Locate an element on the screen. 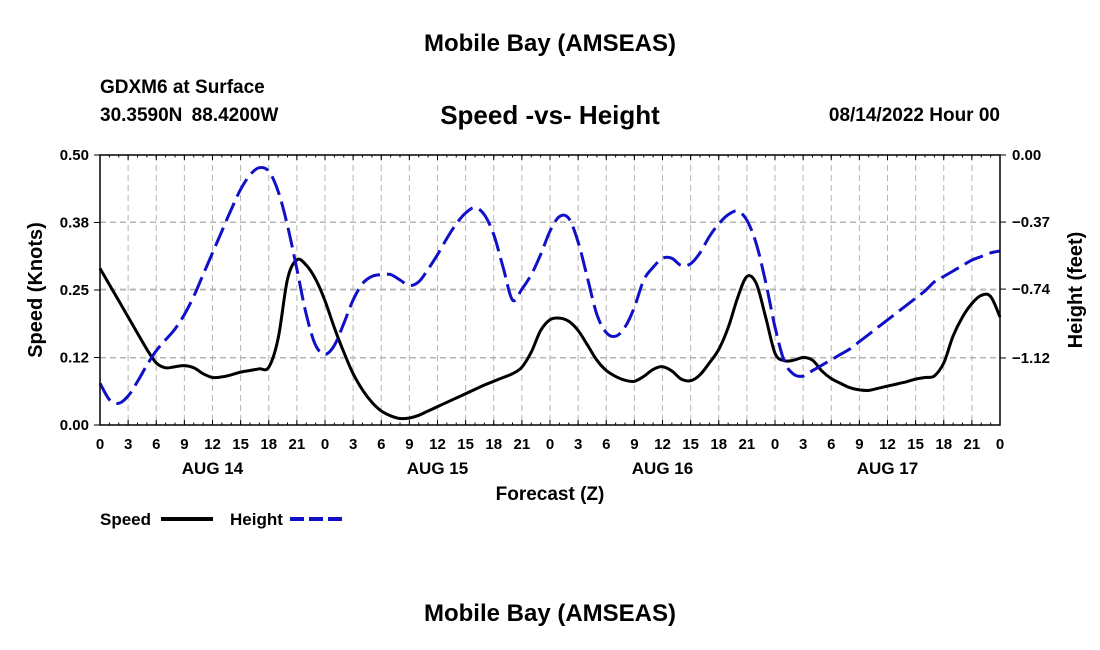  y2-axis-label: Height (feet) is located at coordinates (1076, 290).